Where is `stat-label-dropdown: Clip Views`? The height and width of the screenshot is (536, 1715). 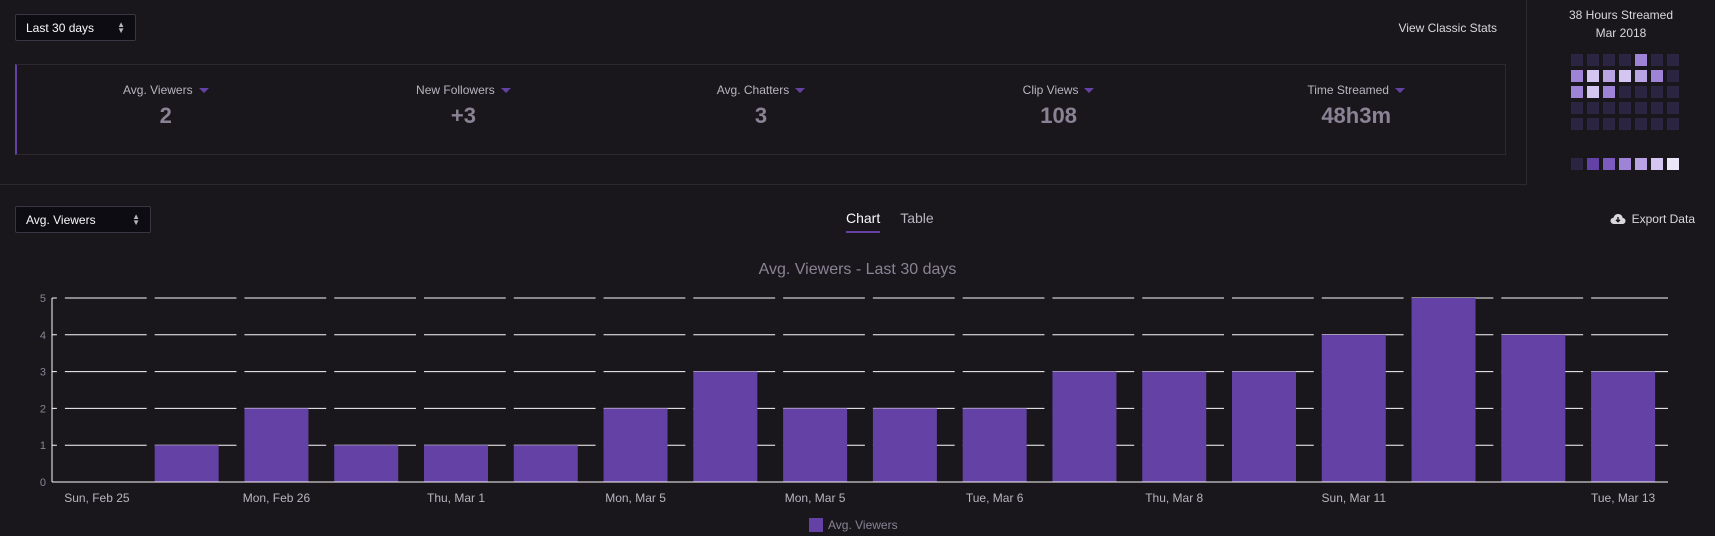
stat-label-dropdown: Clip Views is located at coordinates (1059, 90).